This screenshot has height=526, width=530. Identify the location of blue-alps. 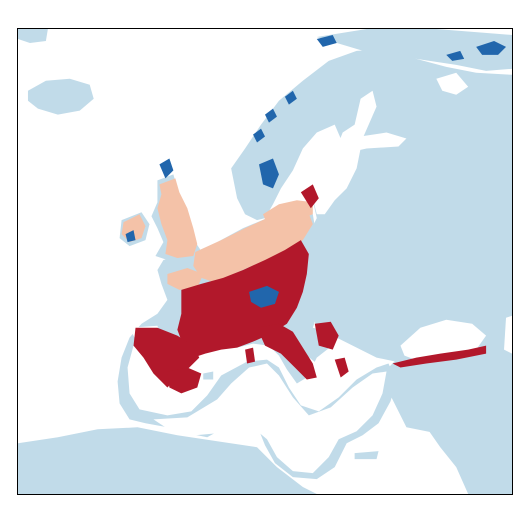
(264, 296).